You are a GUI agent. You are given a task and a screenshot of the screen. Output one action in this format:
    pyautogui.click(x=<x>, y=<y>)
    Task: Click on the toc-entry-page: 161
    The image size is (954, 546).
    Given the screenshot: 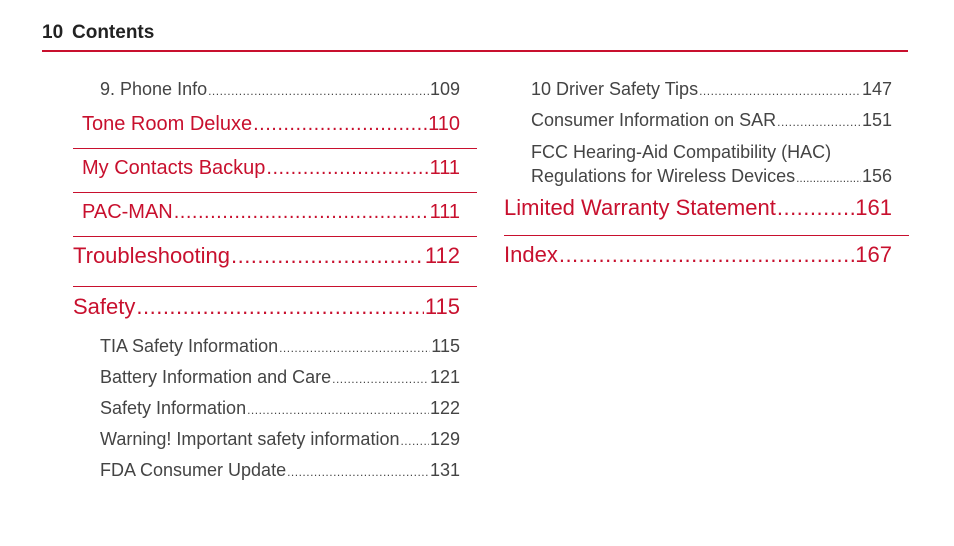 What is the action you would take?
    pyautogui.click(x=873, y=207)
    